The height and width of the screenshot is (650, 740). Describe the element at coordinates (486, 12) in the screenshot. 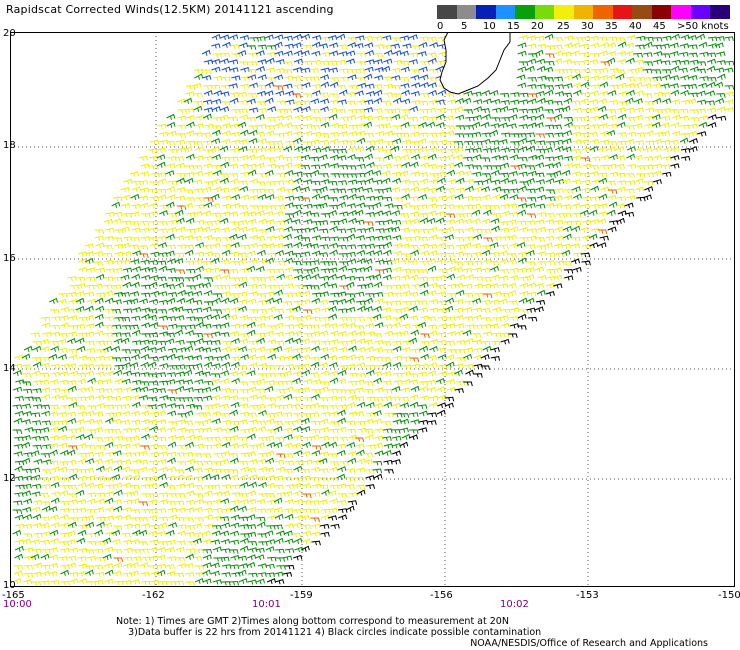

I see `legend-swatch` at that location.